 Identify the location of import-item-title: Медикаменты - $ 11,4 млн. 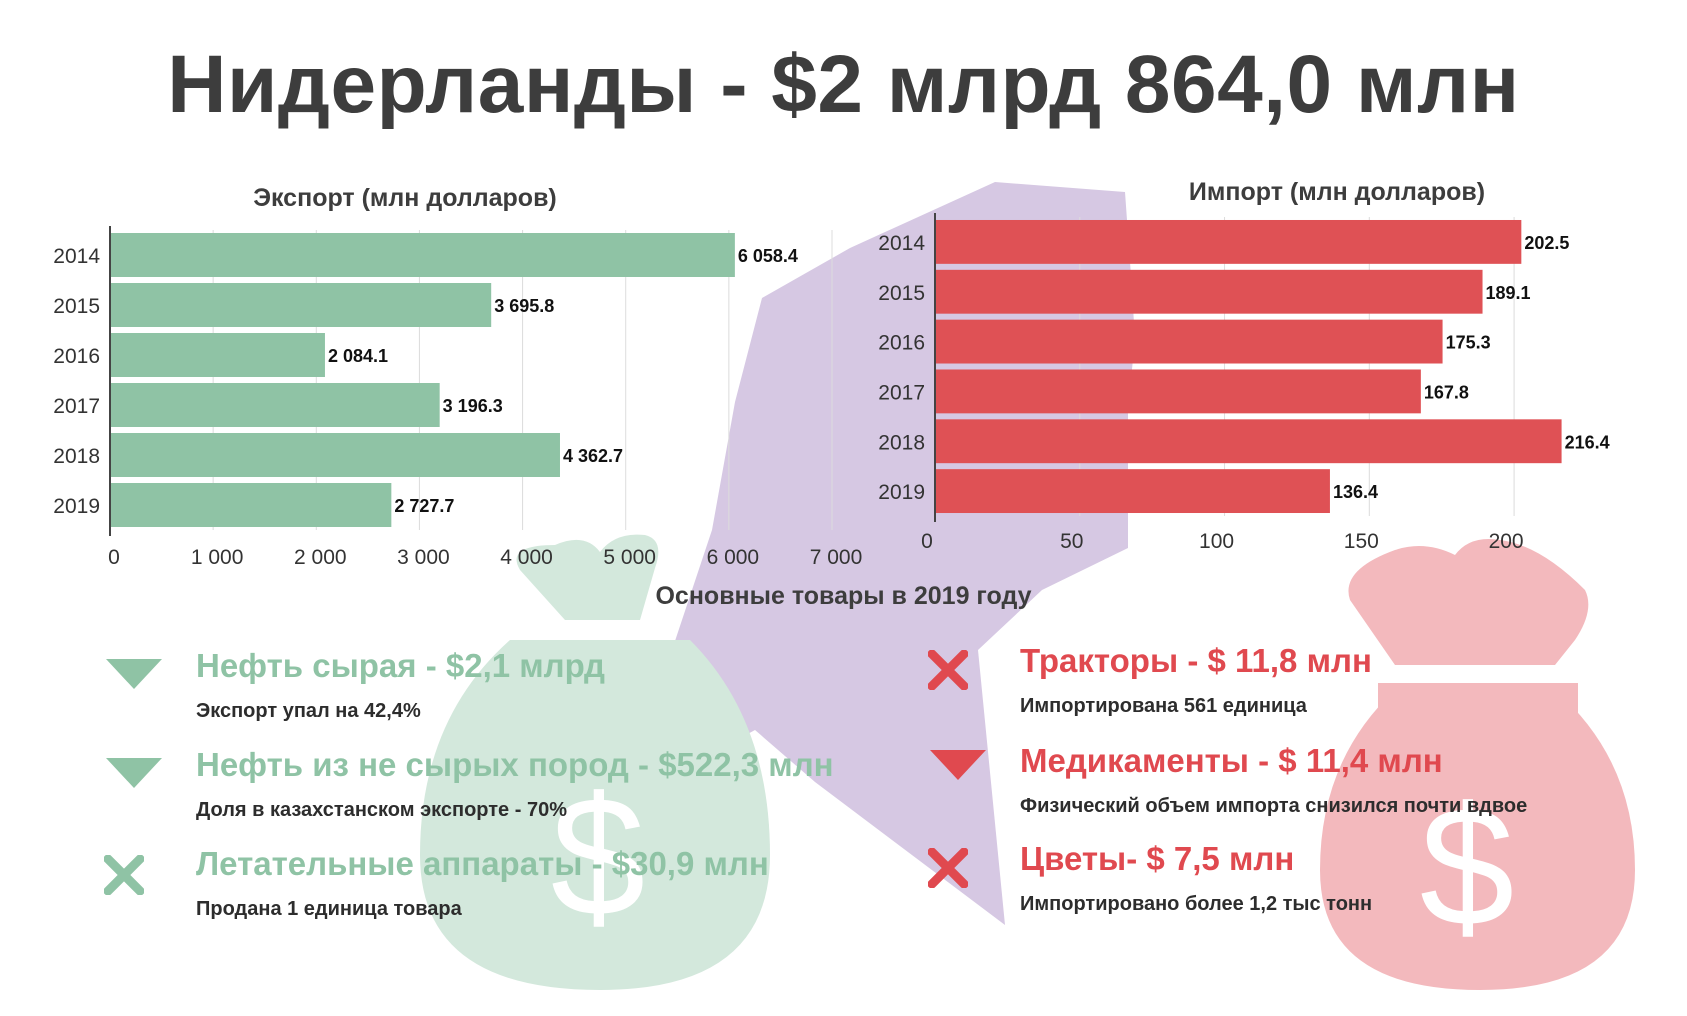
(1231, 760).